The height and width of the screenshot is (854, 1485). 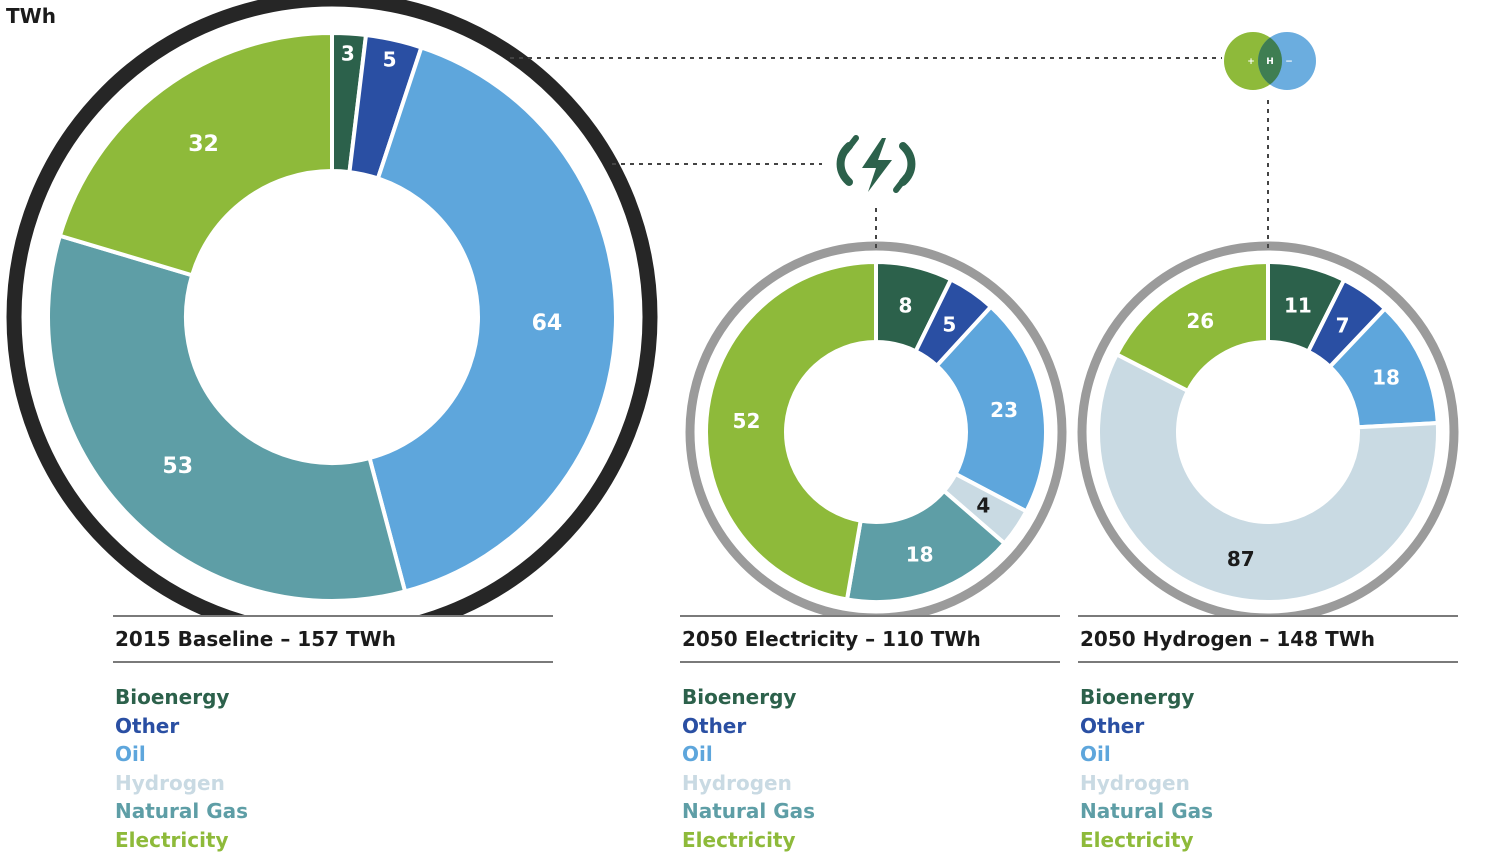 What do you see at coordinates (333, 639) in the screenshot?
I see `chart-title: 2015 Baseline – 157 TWh` at bounding box center [333, 639].